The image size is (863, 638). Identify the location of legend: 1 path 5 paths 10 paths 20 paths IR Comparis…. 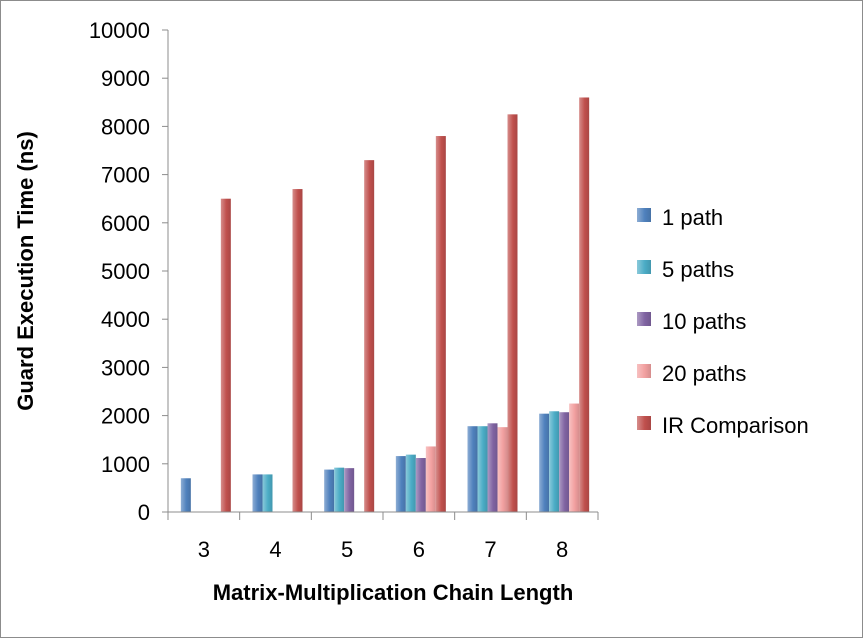
(723, 321).